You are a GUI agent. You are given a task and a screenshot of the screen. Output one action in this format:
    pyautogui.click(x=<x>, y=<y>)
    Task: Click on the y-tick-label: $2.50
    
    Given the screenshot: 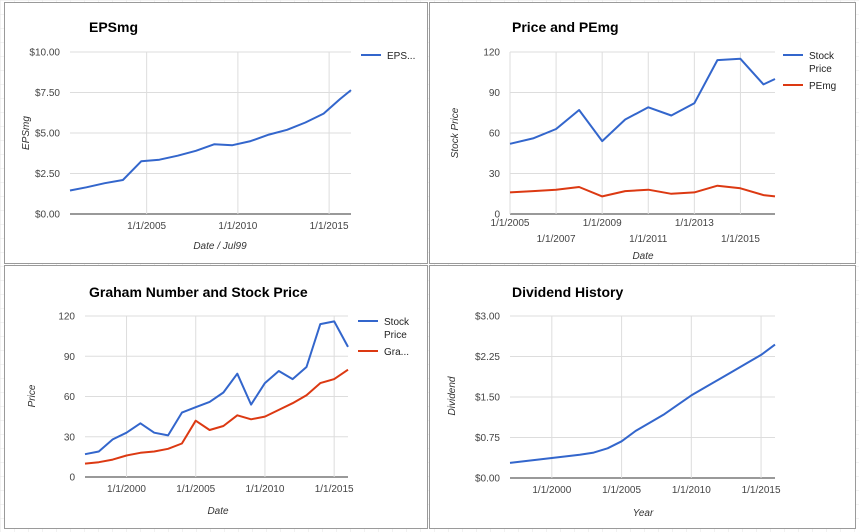 What is the action you would take?
    pyautogui.click(x=47, y=174)
    